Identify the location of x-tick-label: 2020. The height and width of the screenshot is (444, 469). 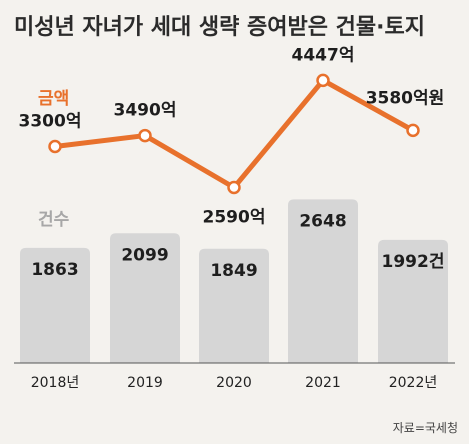
(234, 383).